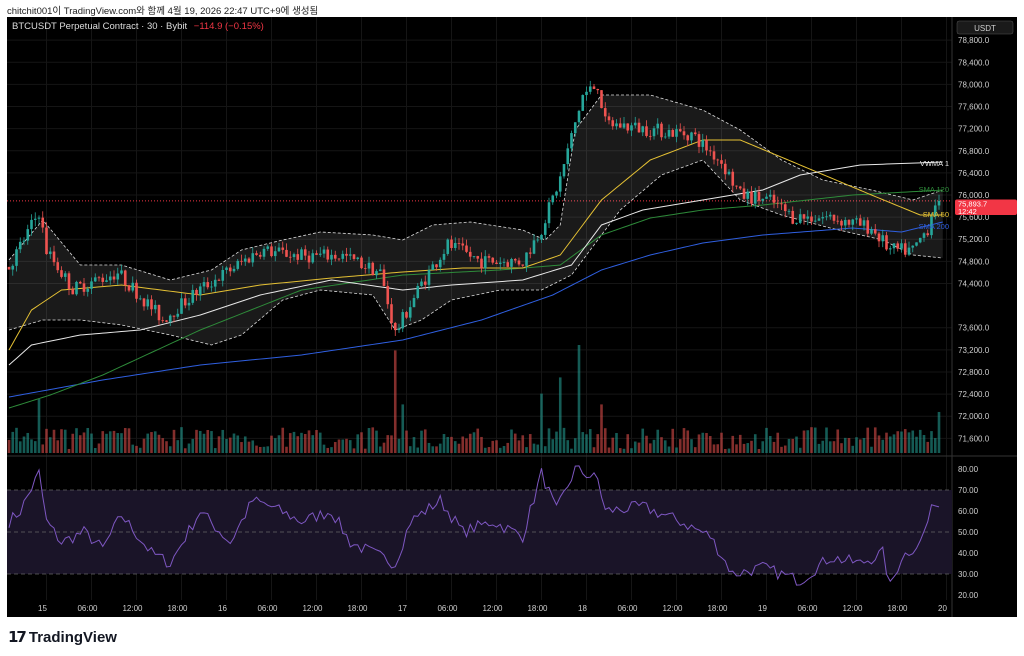 The width and height of the screenshot is (1024, 656). I want to click on price-tick: 78,800.0, so click(974, 40).